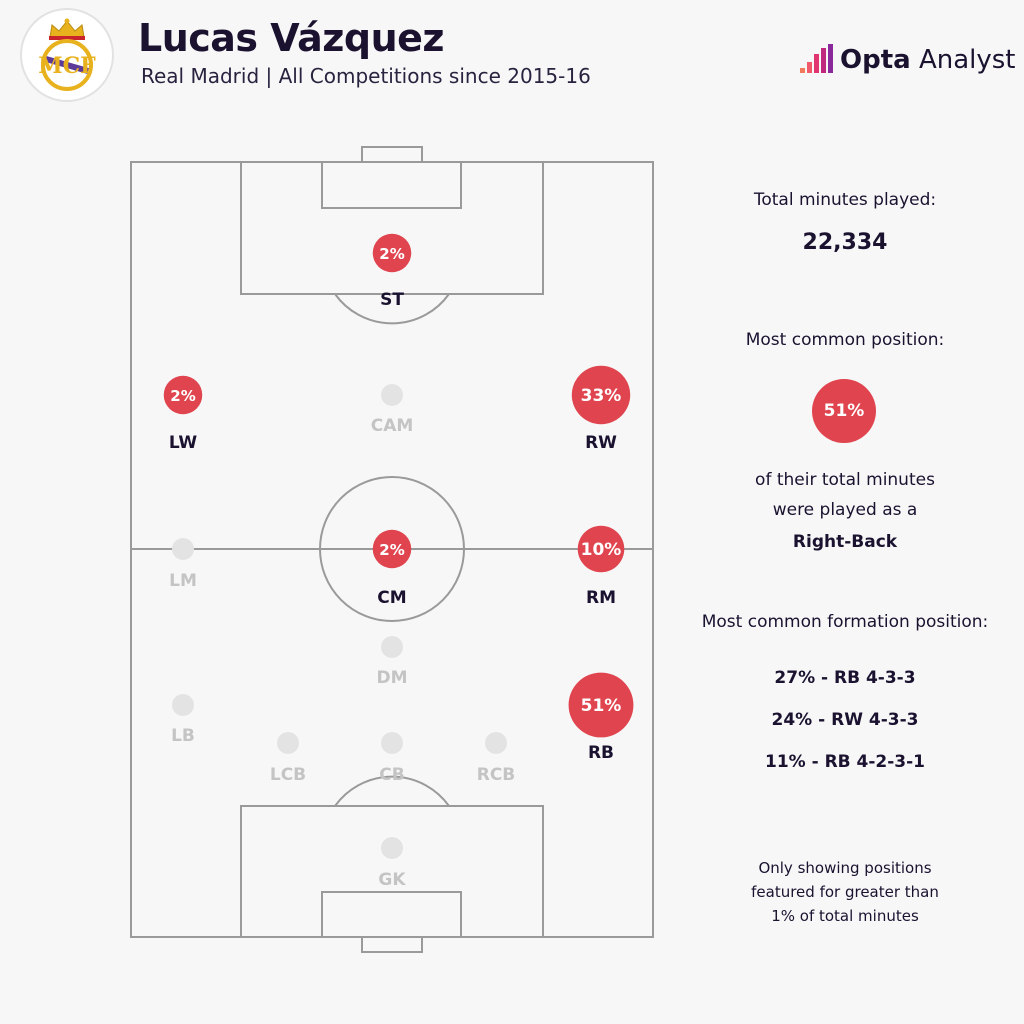  I want to click on position-marker-lm, so click(183, 549).